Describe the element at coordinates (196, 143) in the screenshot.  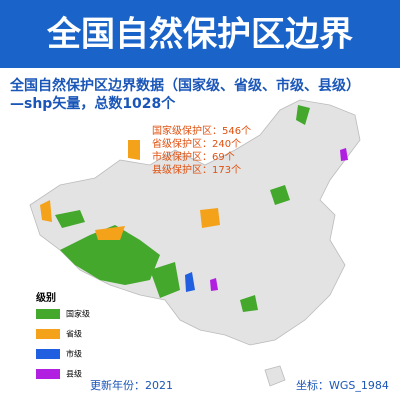
I see `stat: 省级保护区：240个` at that location.